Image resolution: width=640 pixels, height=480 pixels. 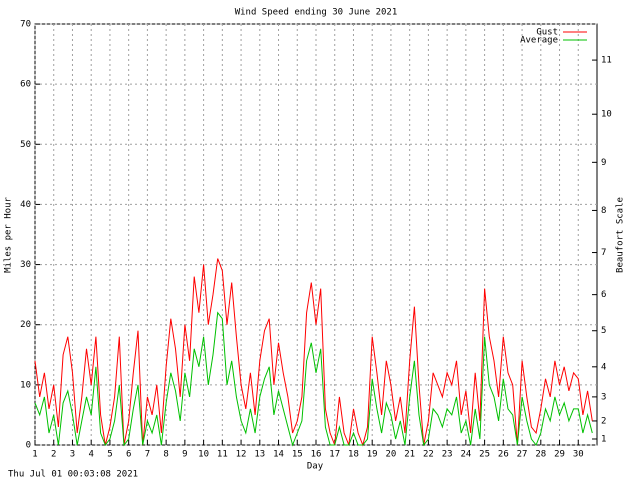 What do you see at coordinates (484, 455) in the screenshot?
I see `x-tick-label: 25` at bounding box center [484, 455].